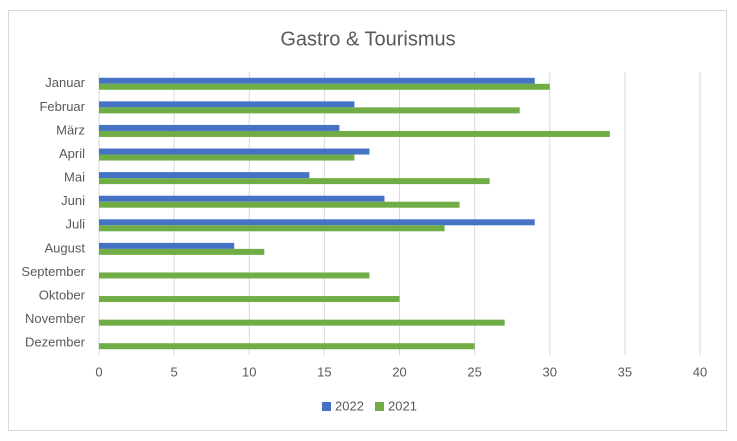 The image size is (737, 441). I want to click on x-tick-label: 10, so click(249, 371).